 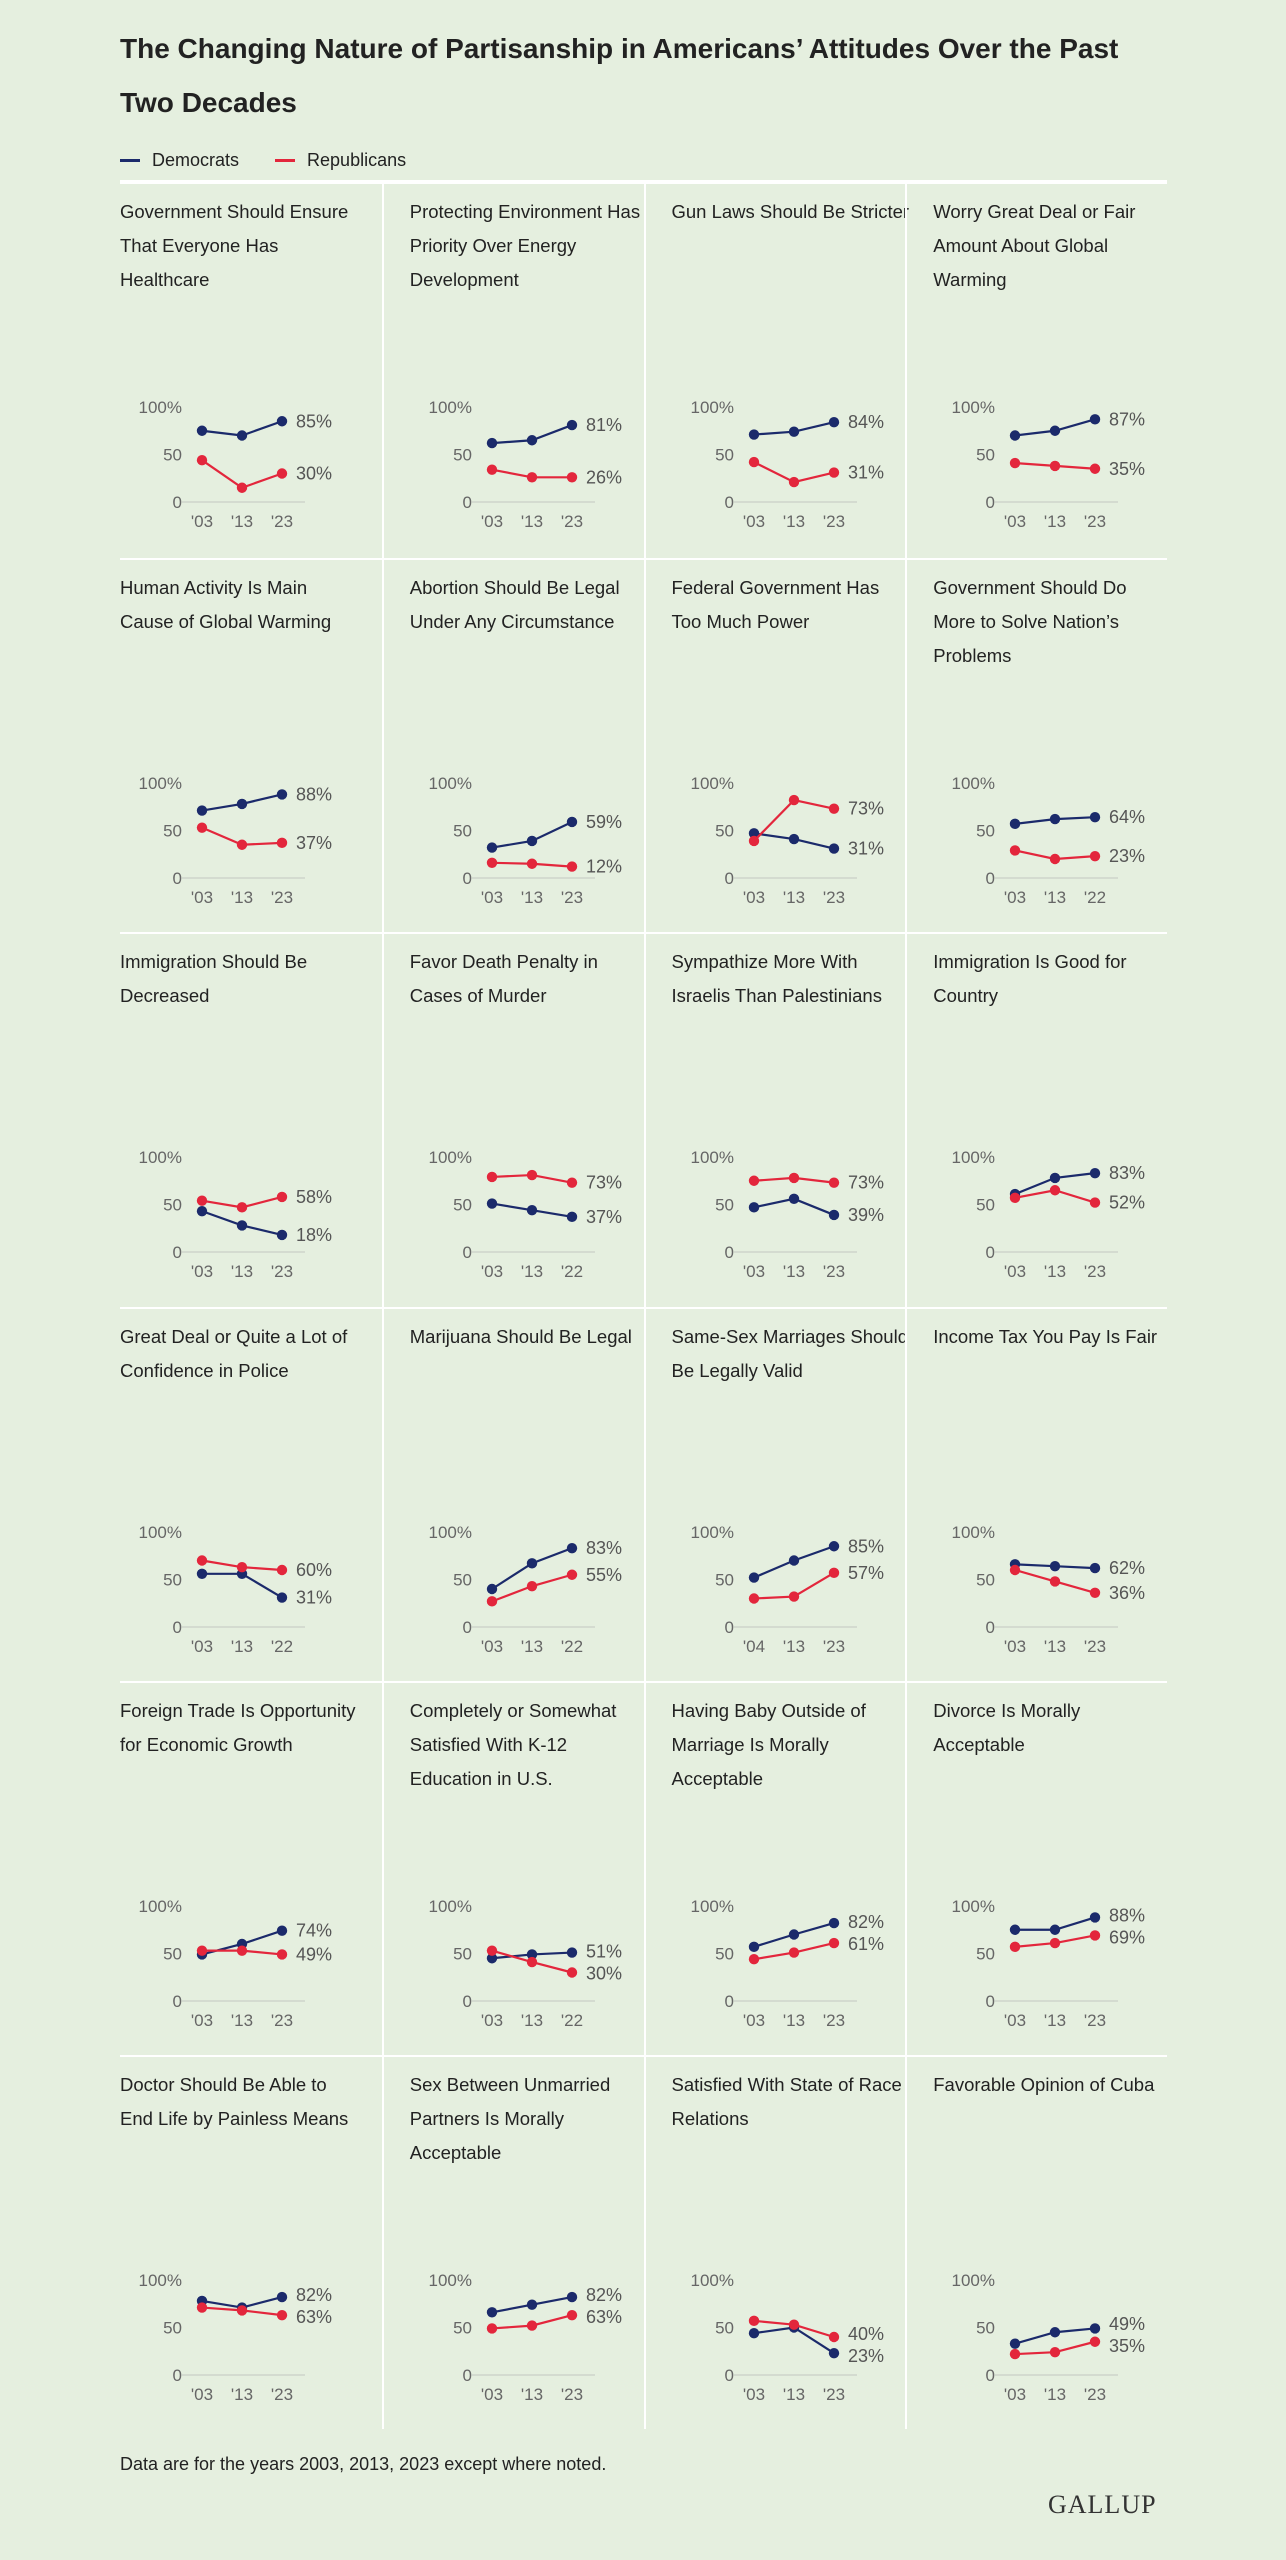 What do you see at coordinates (1049, 2337) in the screenshot?
I see `line-chart: 100% 50 0 '03 '13 '23 49%35%` at bounding box center [1049, 2337].